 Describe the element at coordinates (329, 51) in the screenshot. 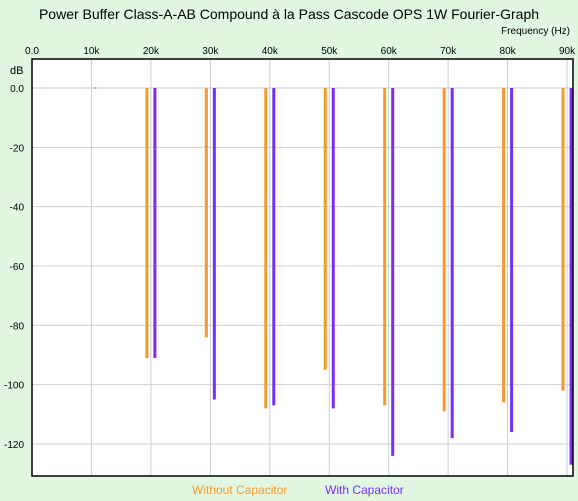

I see `x-tick-label: 50k` at that location.